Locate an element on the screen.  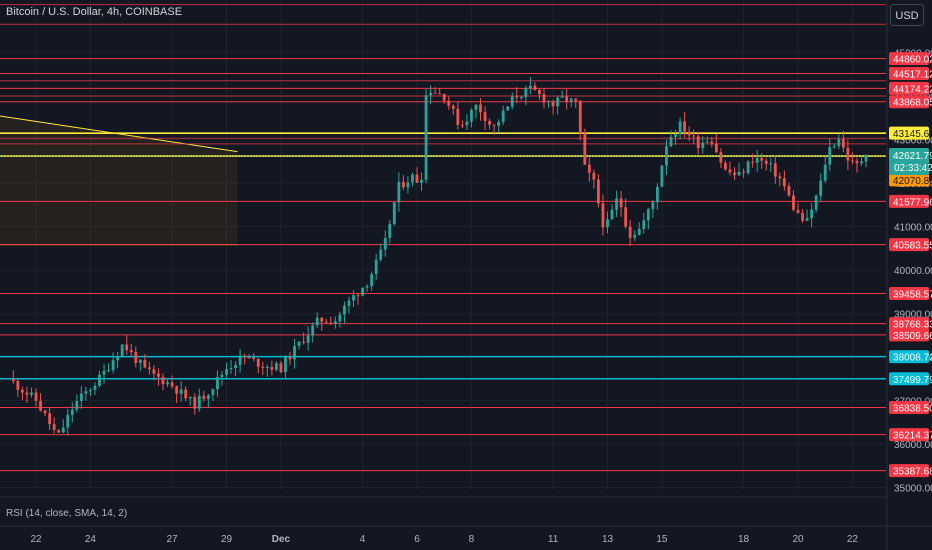
time-tick-label: 27 is located at coordinates (173, 539).